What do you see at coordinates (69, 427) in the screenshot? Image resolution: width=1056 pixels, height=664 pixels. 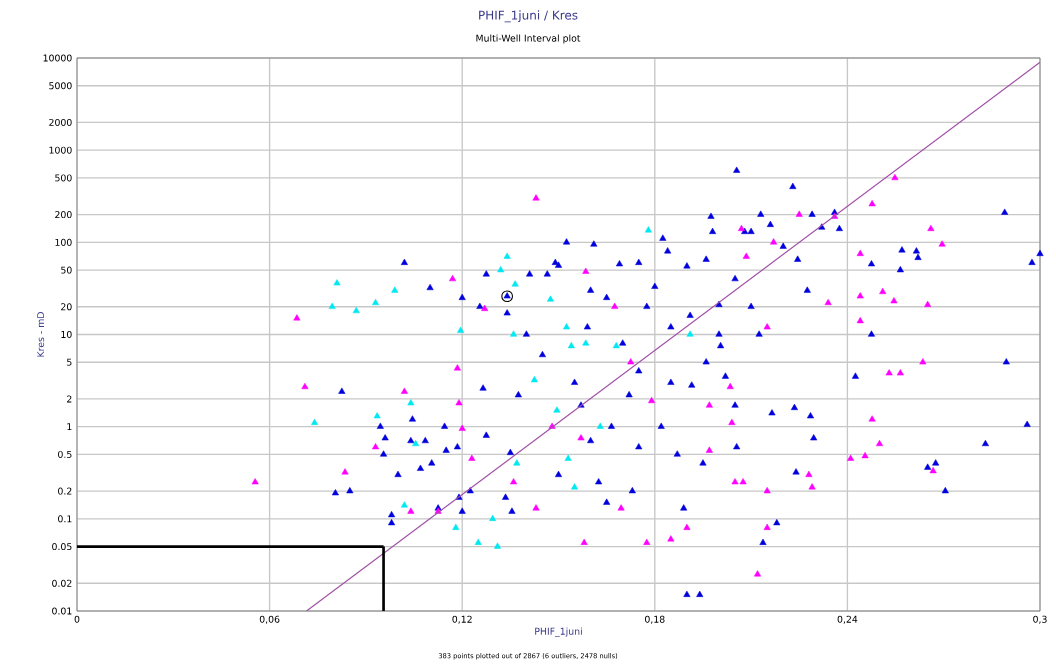 I see `y-tick-label: 1` at bounding box center [69, 427].